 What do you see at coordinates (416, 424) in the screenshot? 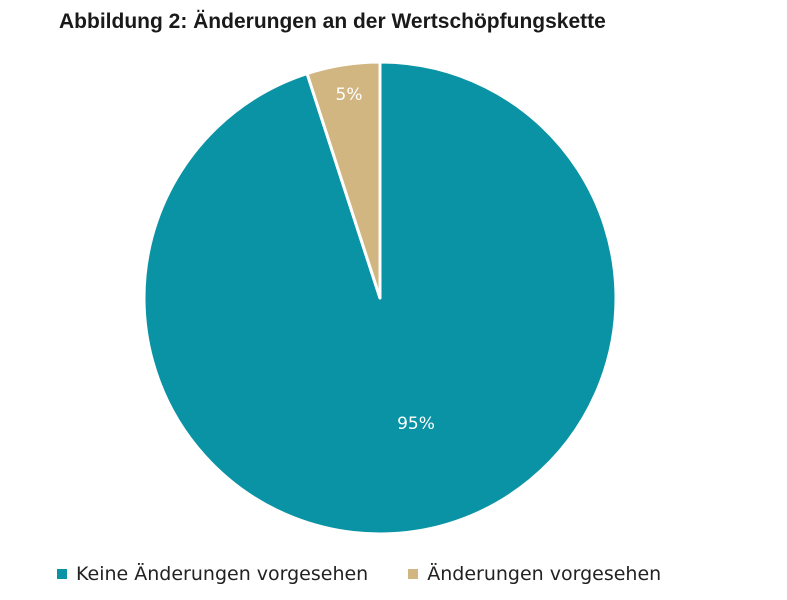
I see `slice-label-keine-aenderungen: 95%` at bounding box center [416, 424].